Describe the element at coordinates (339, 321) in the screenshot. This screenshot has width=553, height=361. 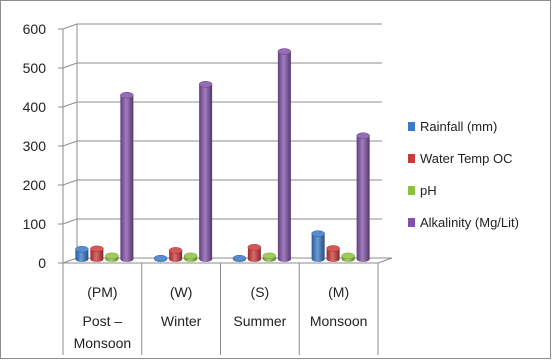
I see `category-name: Monsoon` at that location.